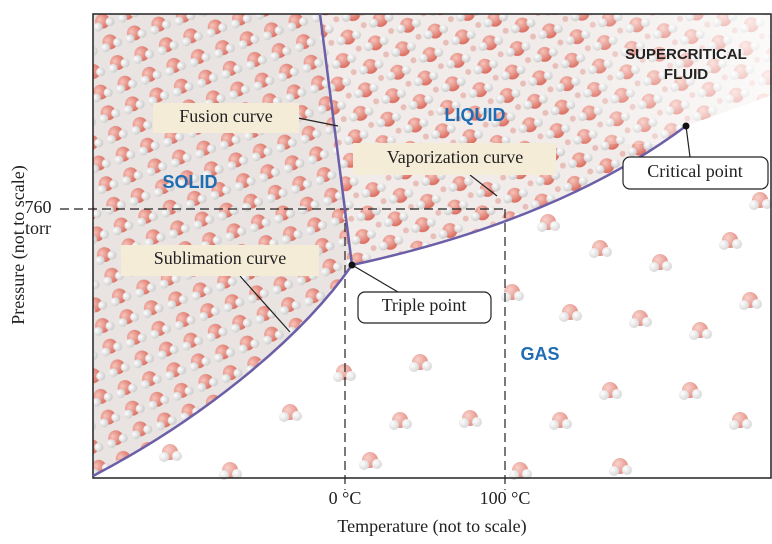  I want to click on vaporization-label-box, so click(454, 159).